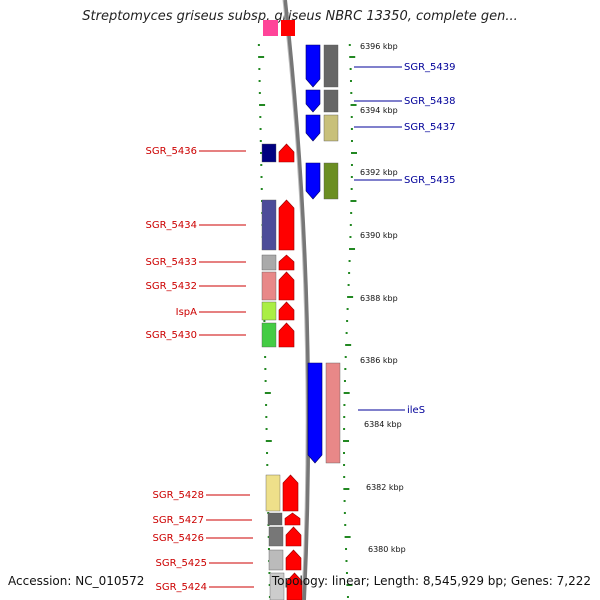 The width and height of the screenshot is (600, 600). I want to click on gene-arrow-ispa, so click(286, 311).